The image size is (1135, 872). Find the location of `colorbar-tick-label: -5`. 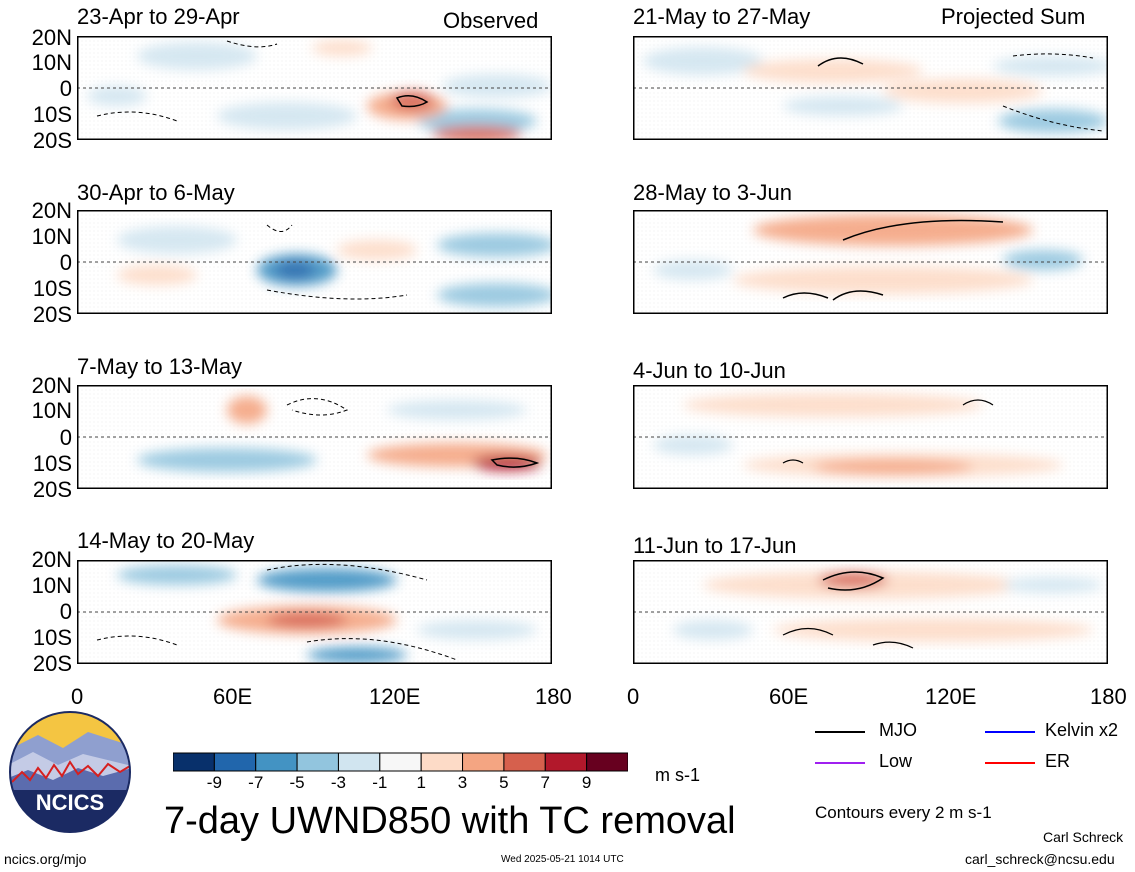

colorbar-tick-label: -5 is located at coordinates (297, 782).